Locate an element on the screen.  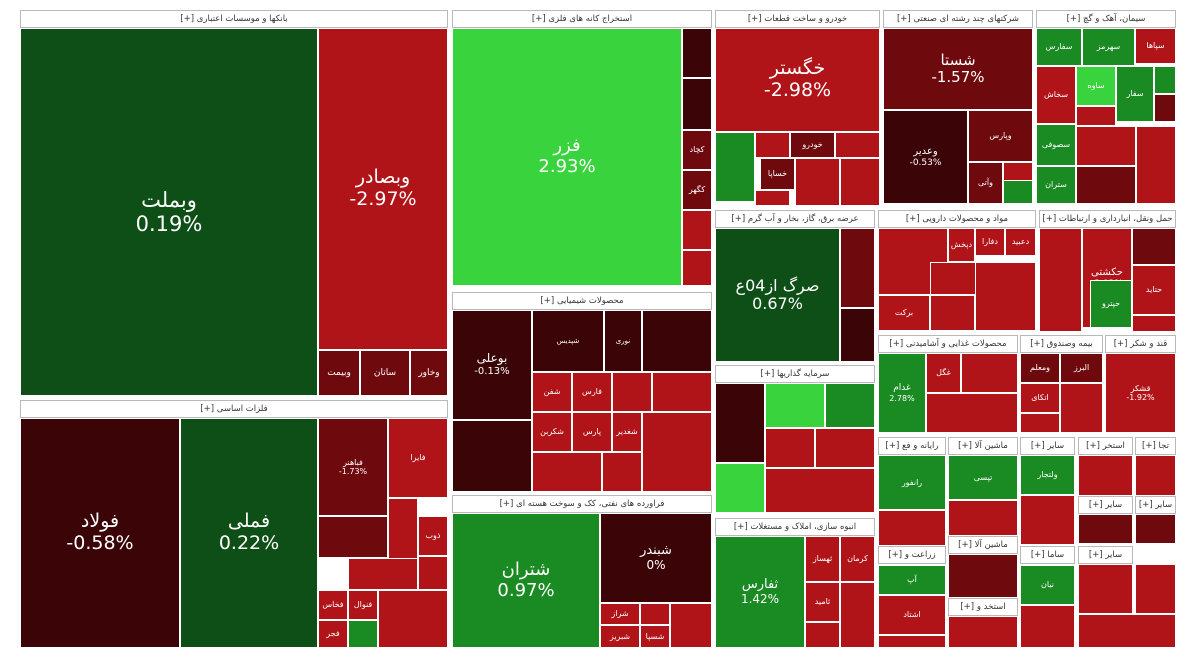
stock-tile: اتکای is located at coordinates (1040, 398).